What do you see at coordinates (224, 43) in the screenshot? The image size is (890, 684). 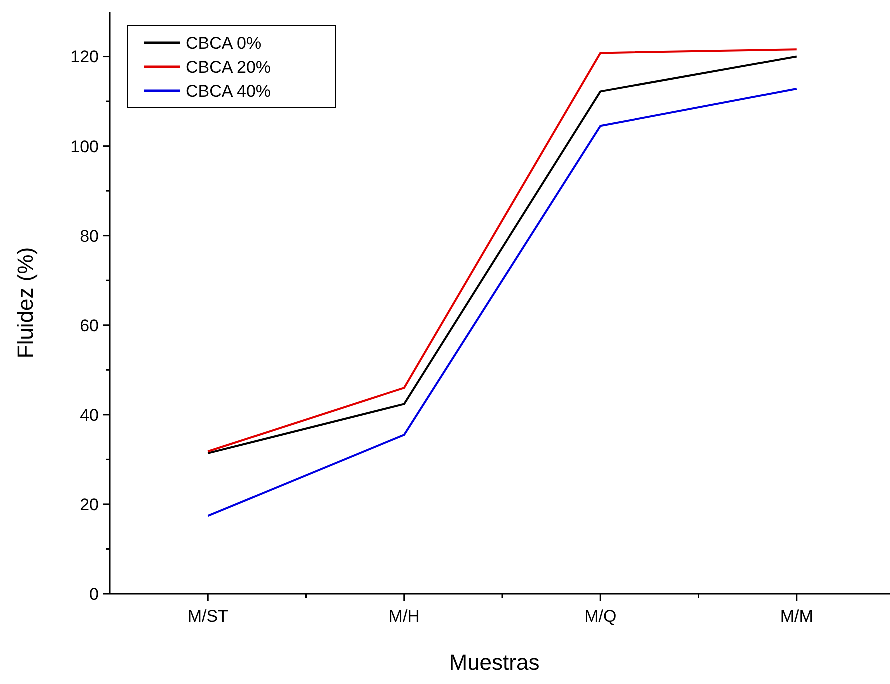 I see `legend-label: CBCA 0%` at bounding box center [224, 43].